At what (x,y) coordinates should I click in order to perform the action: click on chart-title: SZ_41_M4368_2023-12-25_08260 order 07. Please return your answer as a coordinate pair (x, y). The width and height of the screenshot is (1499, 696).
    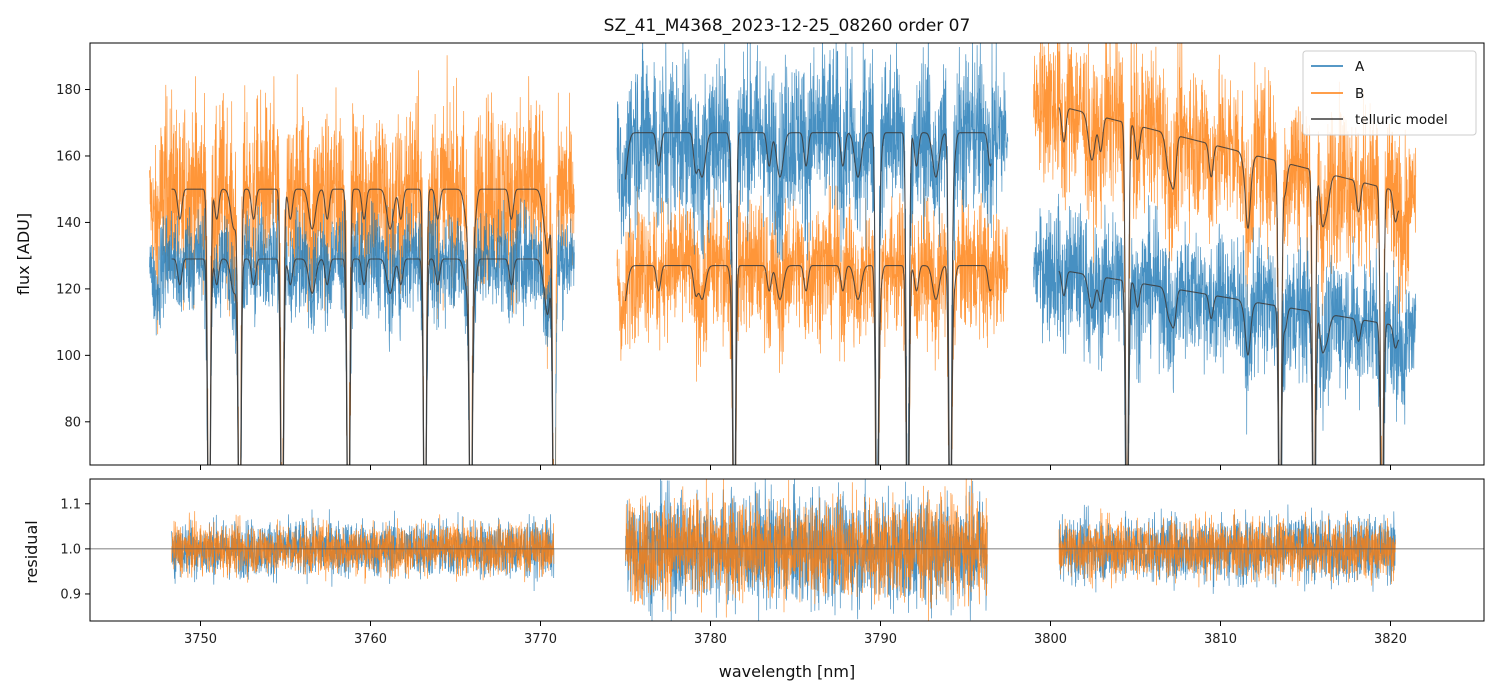
    Looking at the image, I should click on (787, 26).